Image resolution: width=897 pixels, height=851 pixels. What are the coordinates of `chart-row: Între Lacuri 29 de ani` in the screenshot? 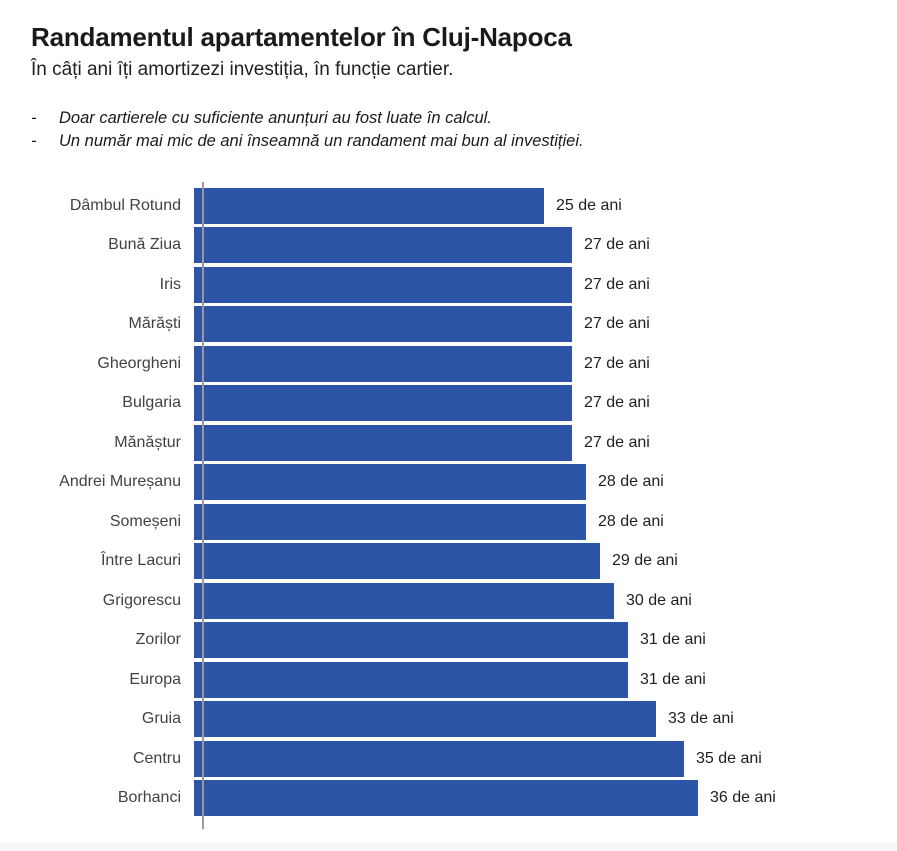 It's located at (448, 562).